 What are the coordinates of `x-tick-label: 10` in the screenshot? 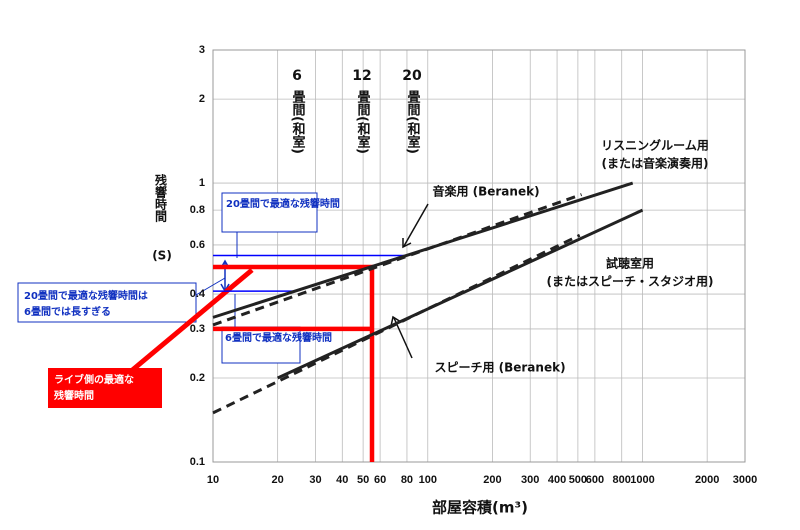 It's located at (213, 480).